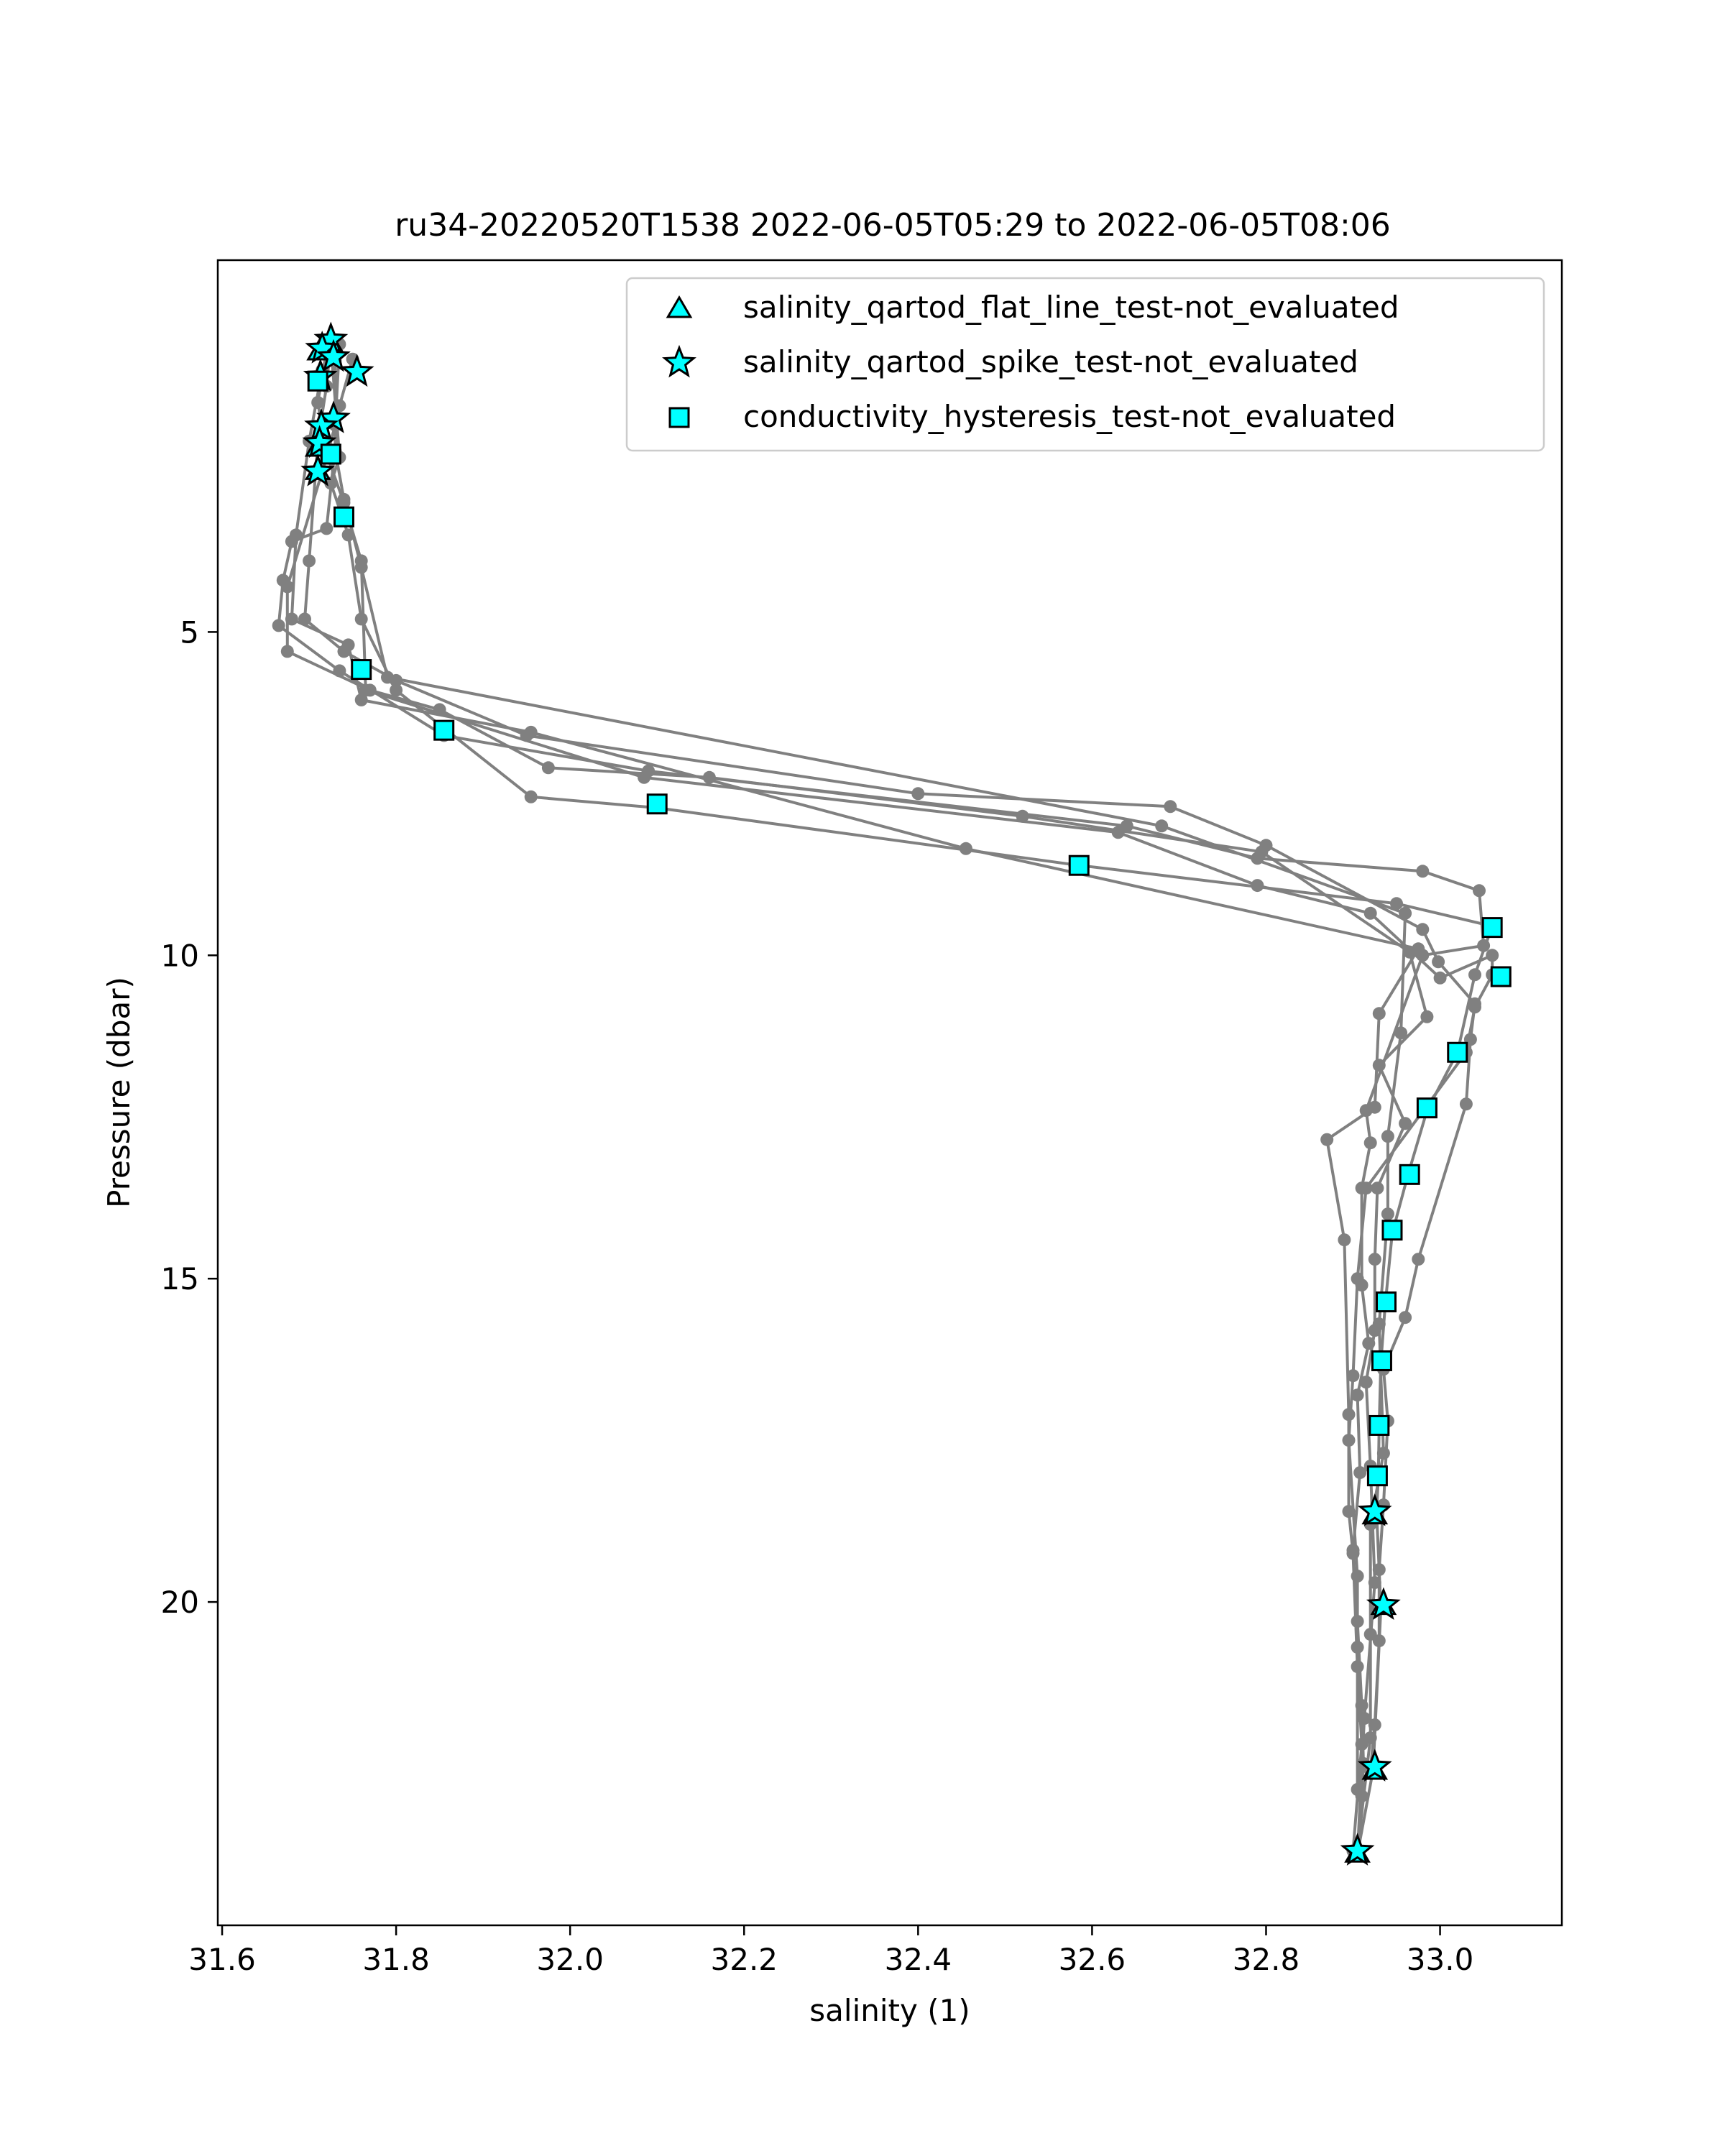  What do you see at coordinates (222, 1959) in the screenshot?
I see `x-tick-label: 31.6` at bounding box center [222, 1959].